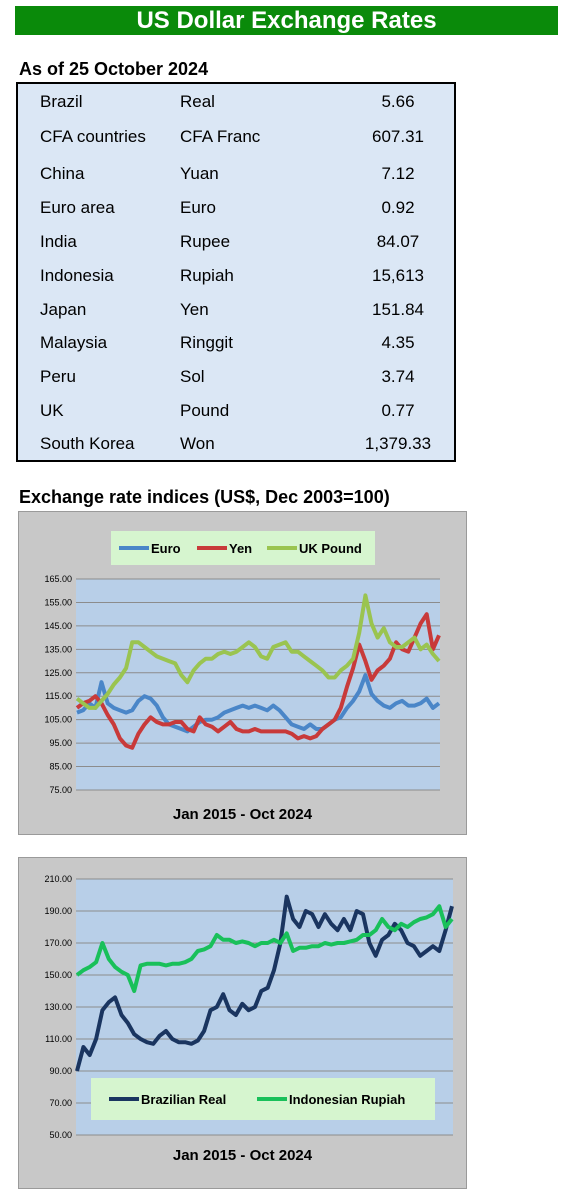  Describe the element at coordinates (242, 814) in the screenshot. I see `chart1-x-axis-label: Jan 2015 - Oct 2024` at that location.